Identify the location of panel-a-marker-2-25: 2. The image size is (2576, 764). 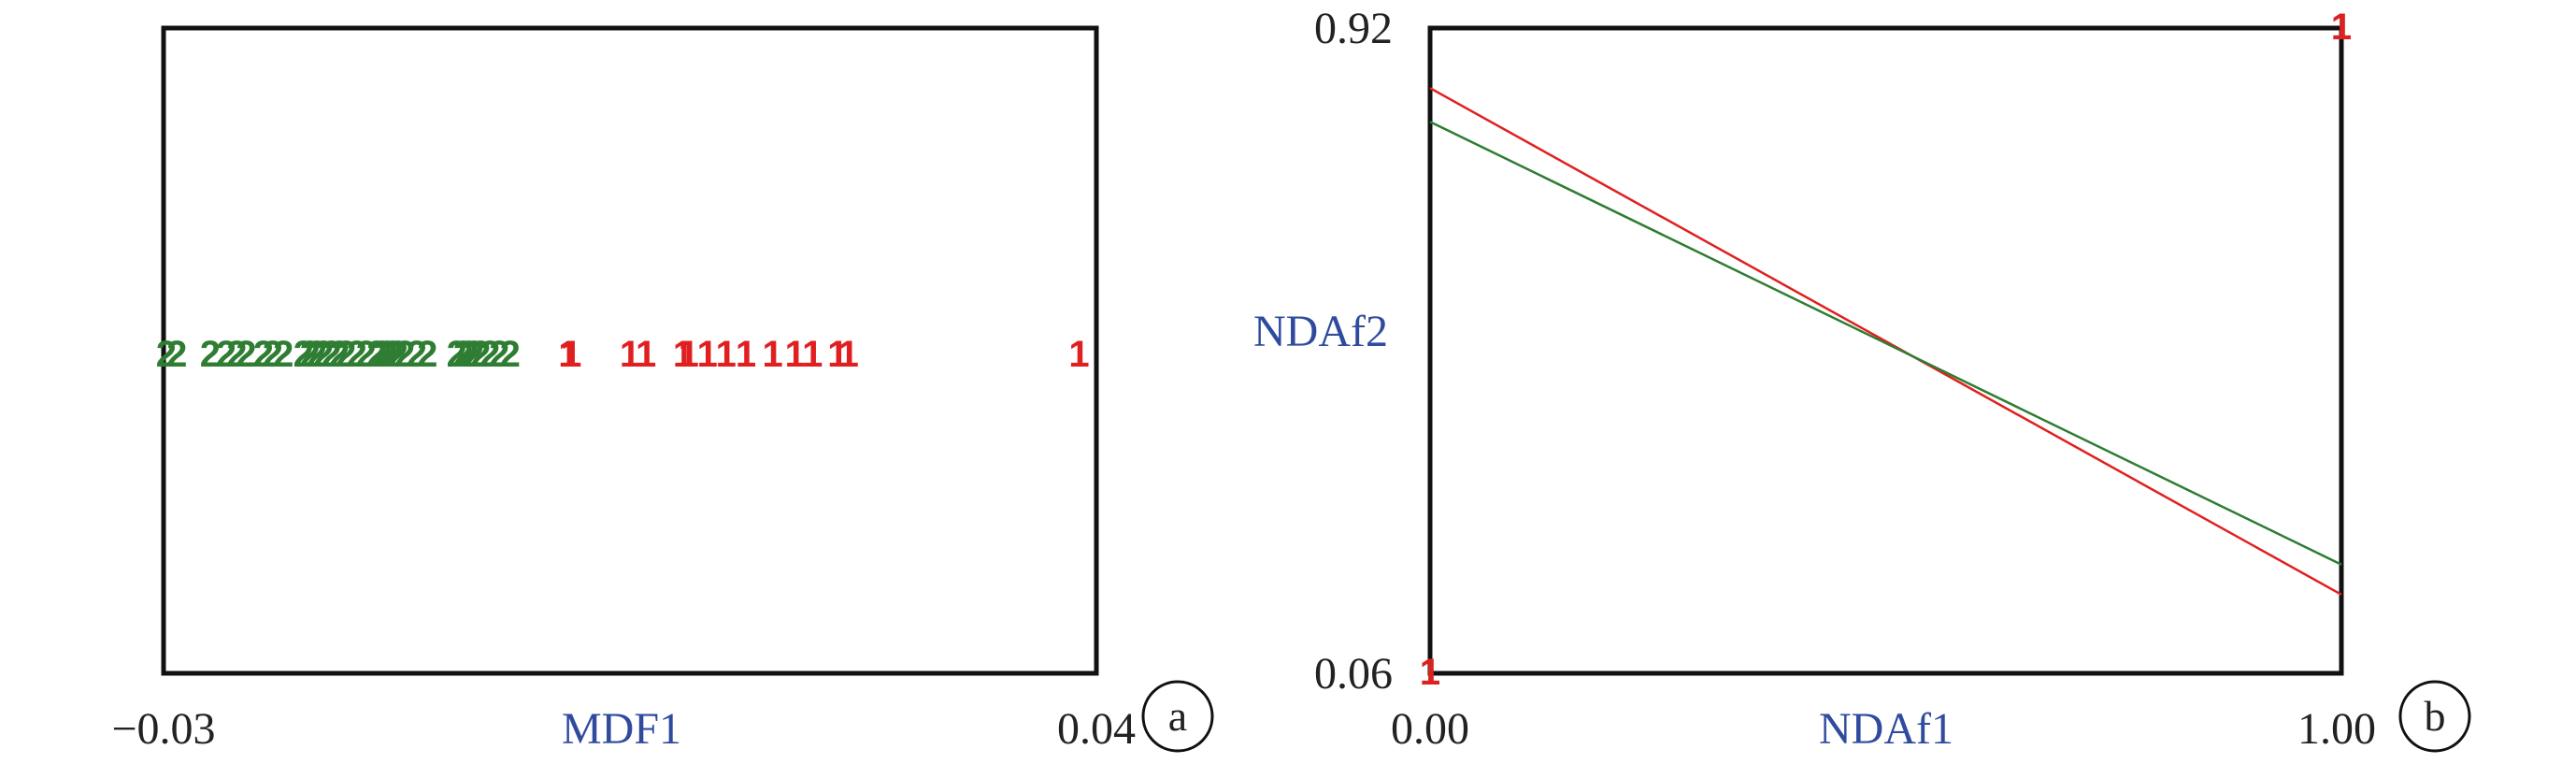
(427, 355).